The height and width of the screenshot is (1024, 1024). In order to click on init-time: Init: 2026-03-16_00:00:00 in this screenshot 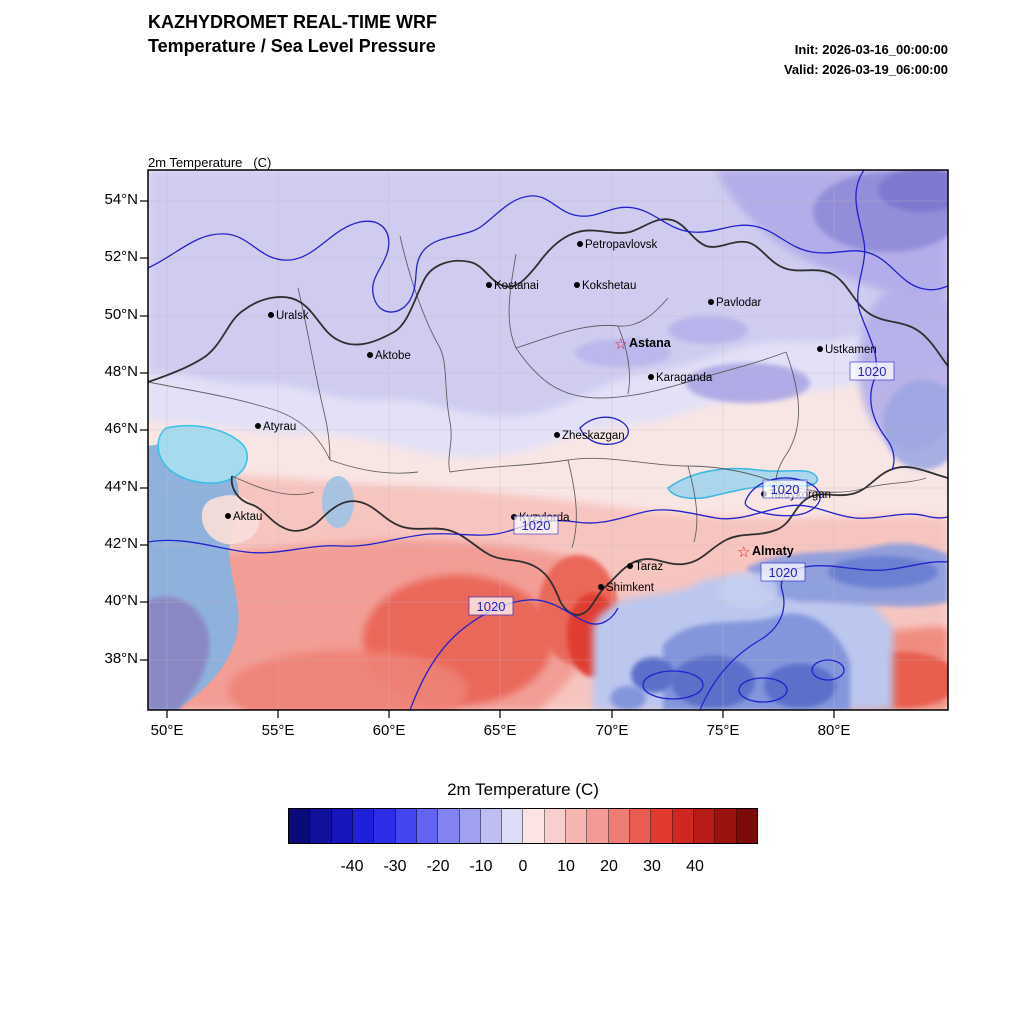, I will do `click(871, 49)`.